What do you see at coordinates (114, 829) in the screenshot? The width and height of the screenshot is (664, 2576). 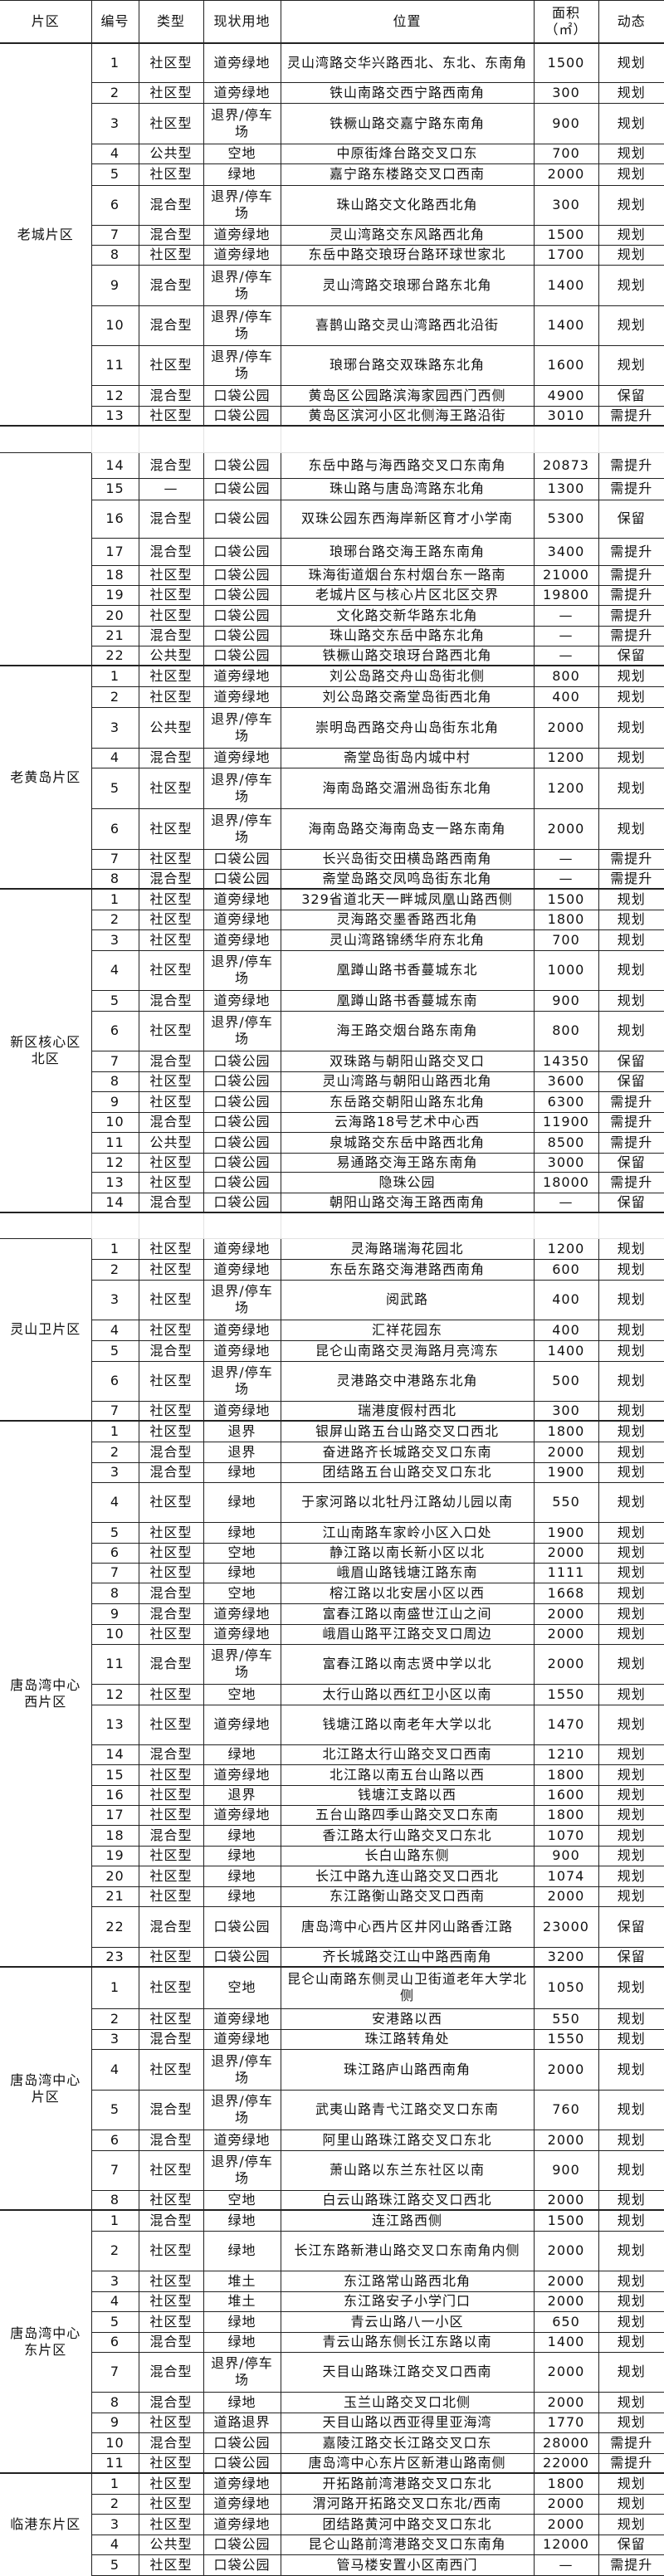 I see `cell-no: 6` at bounding box center [114, 829].